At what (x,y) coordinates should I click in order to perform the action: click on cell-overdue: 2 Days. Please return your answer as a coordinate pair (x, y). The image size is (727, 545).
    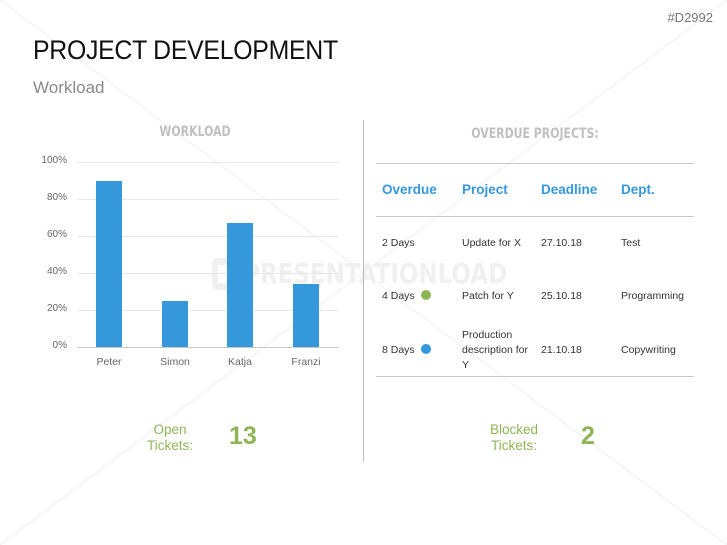
    Looking at the image, I should click on (398, 243).